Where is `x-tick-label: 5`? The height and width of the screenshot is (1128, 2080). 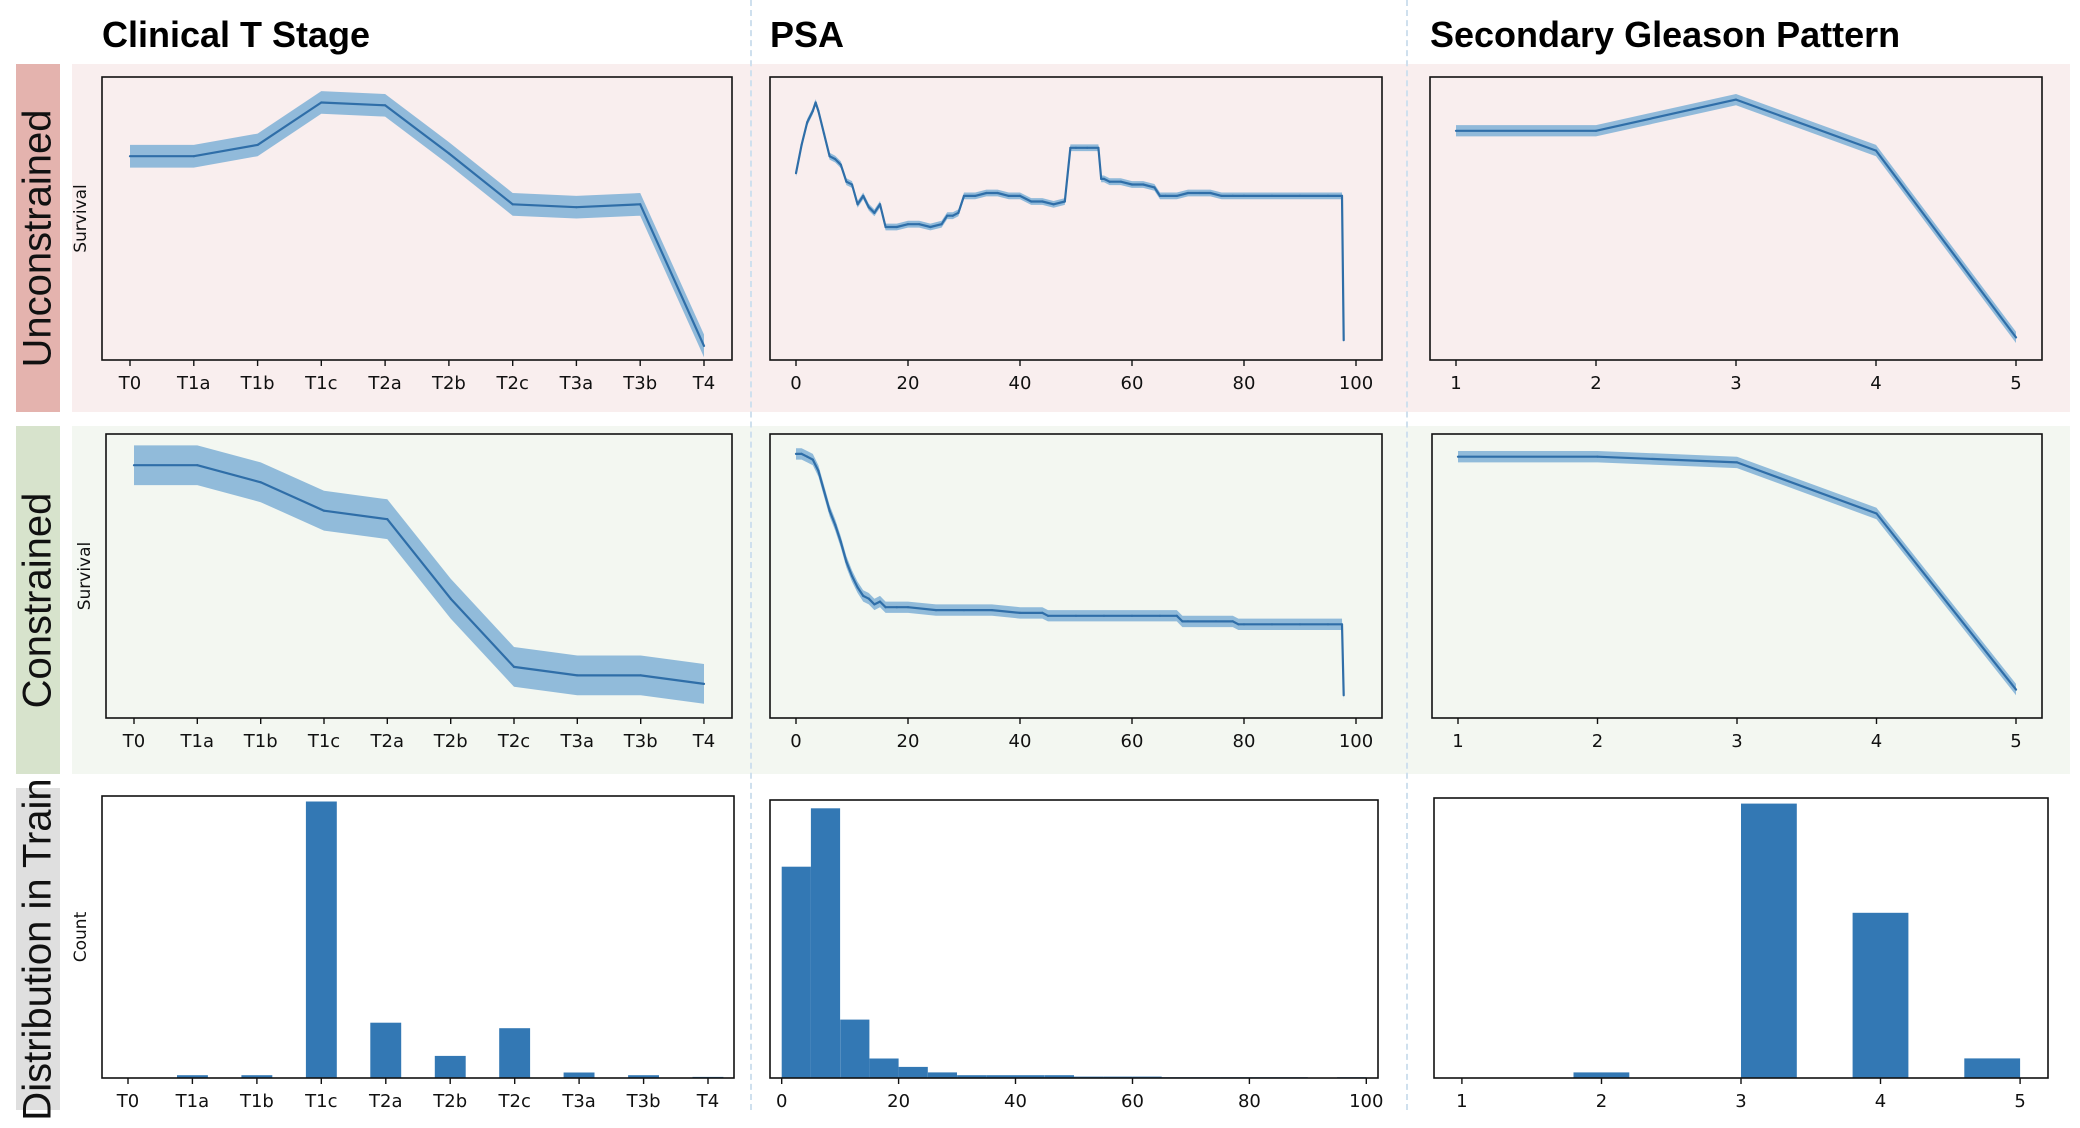 x-tick-label: 5 is located at coordinates (2015, 741).